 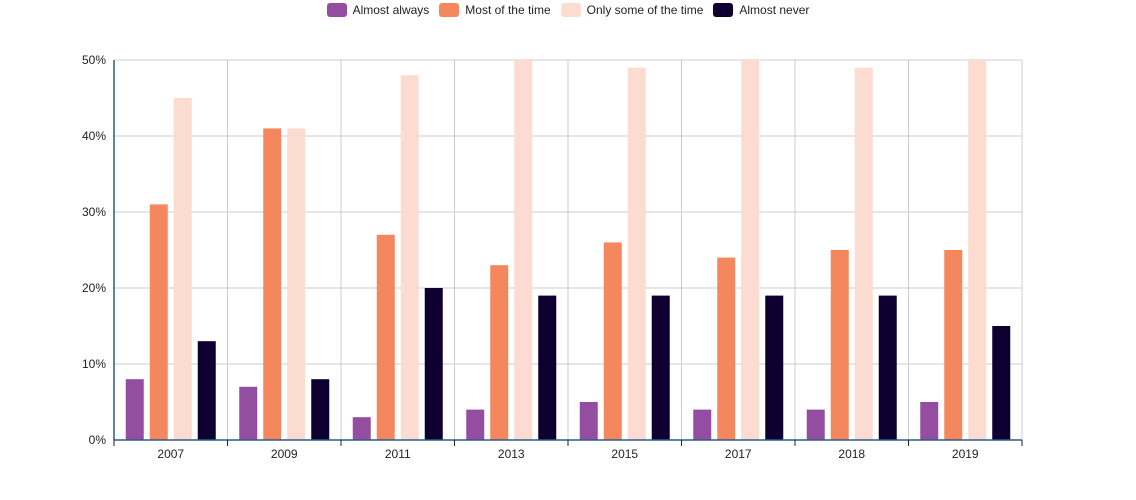 I want to click on legend-item-almost-always: Almost always, so click(x=378, y=10).